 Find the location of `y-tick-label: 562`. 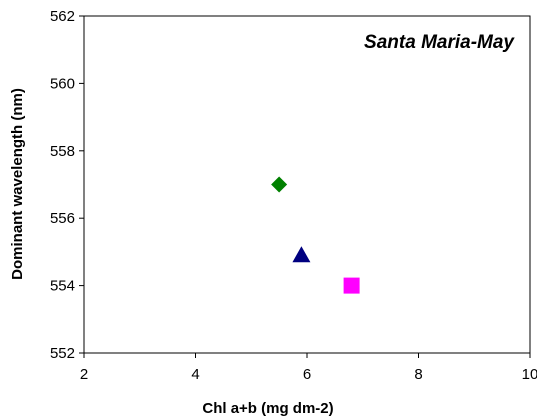

y-tick-label: 562 is located at coordinates (62, 16).